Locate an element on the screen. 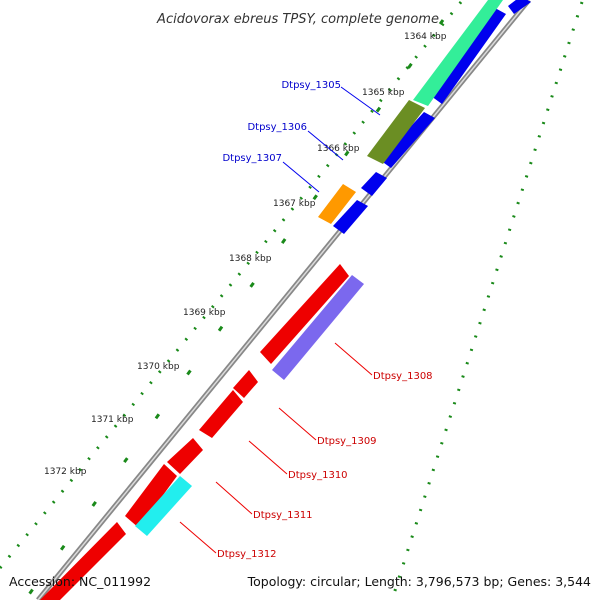  gene-label-1310: Dtpsy_1310 is located at coordinates (318, 475).